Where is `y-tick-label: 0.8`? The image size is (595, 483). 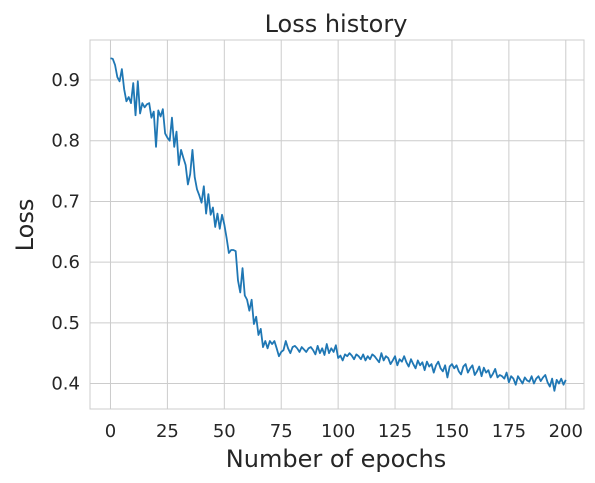 y-tick-label: 0.8 is located at coordinates (65, 141).